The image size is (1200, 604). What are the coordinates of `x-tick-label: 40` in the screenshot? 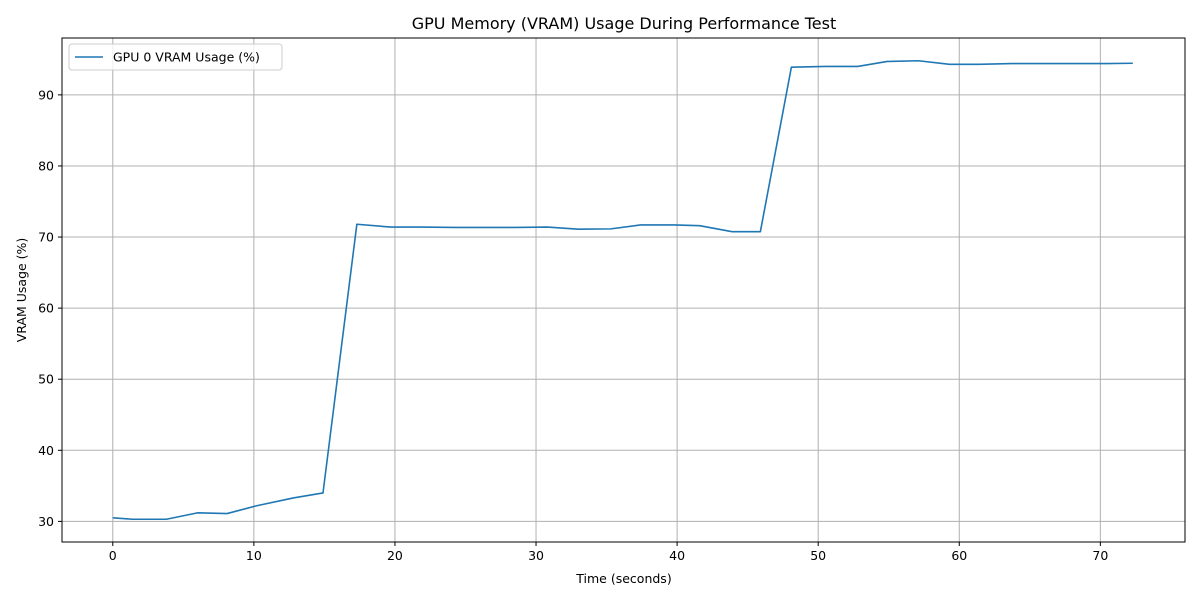 It's located at (677, 555).